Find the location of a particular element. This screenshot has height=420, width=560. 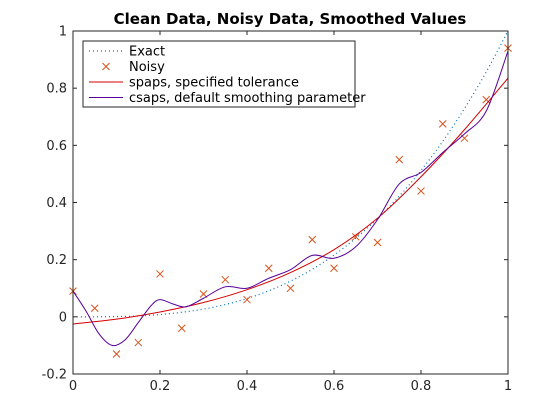

legend-marker-icon is located at coordinates (106, 66).